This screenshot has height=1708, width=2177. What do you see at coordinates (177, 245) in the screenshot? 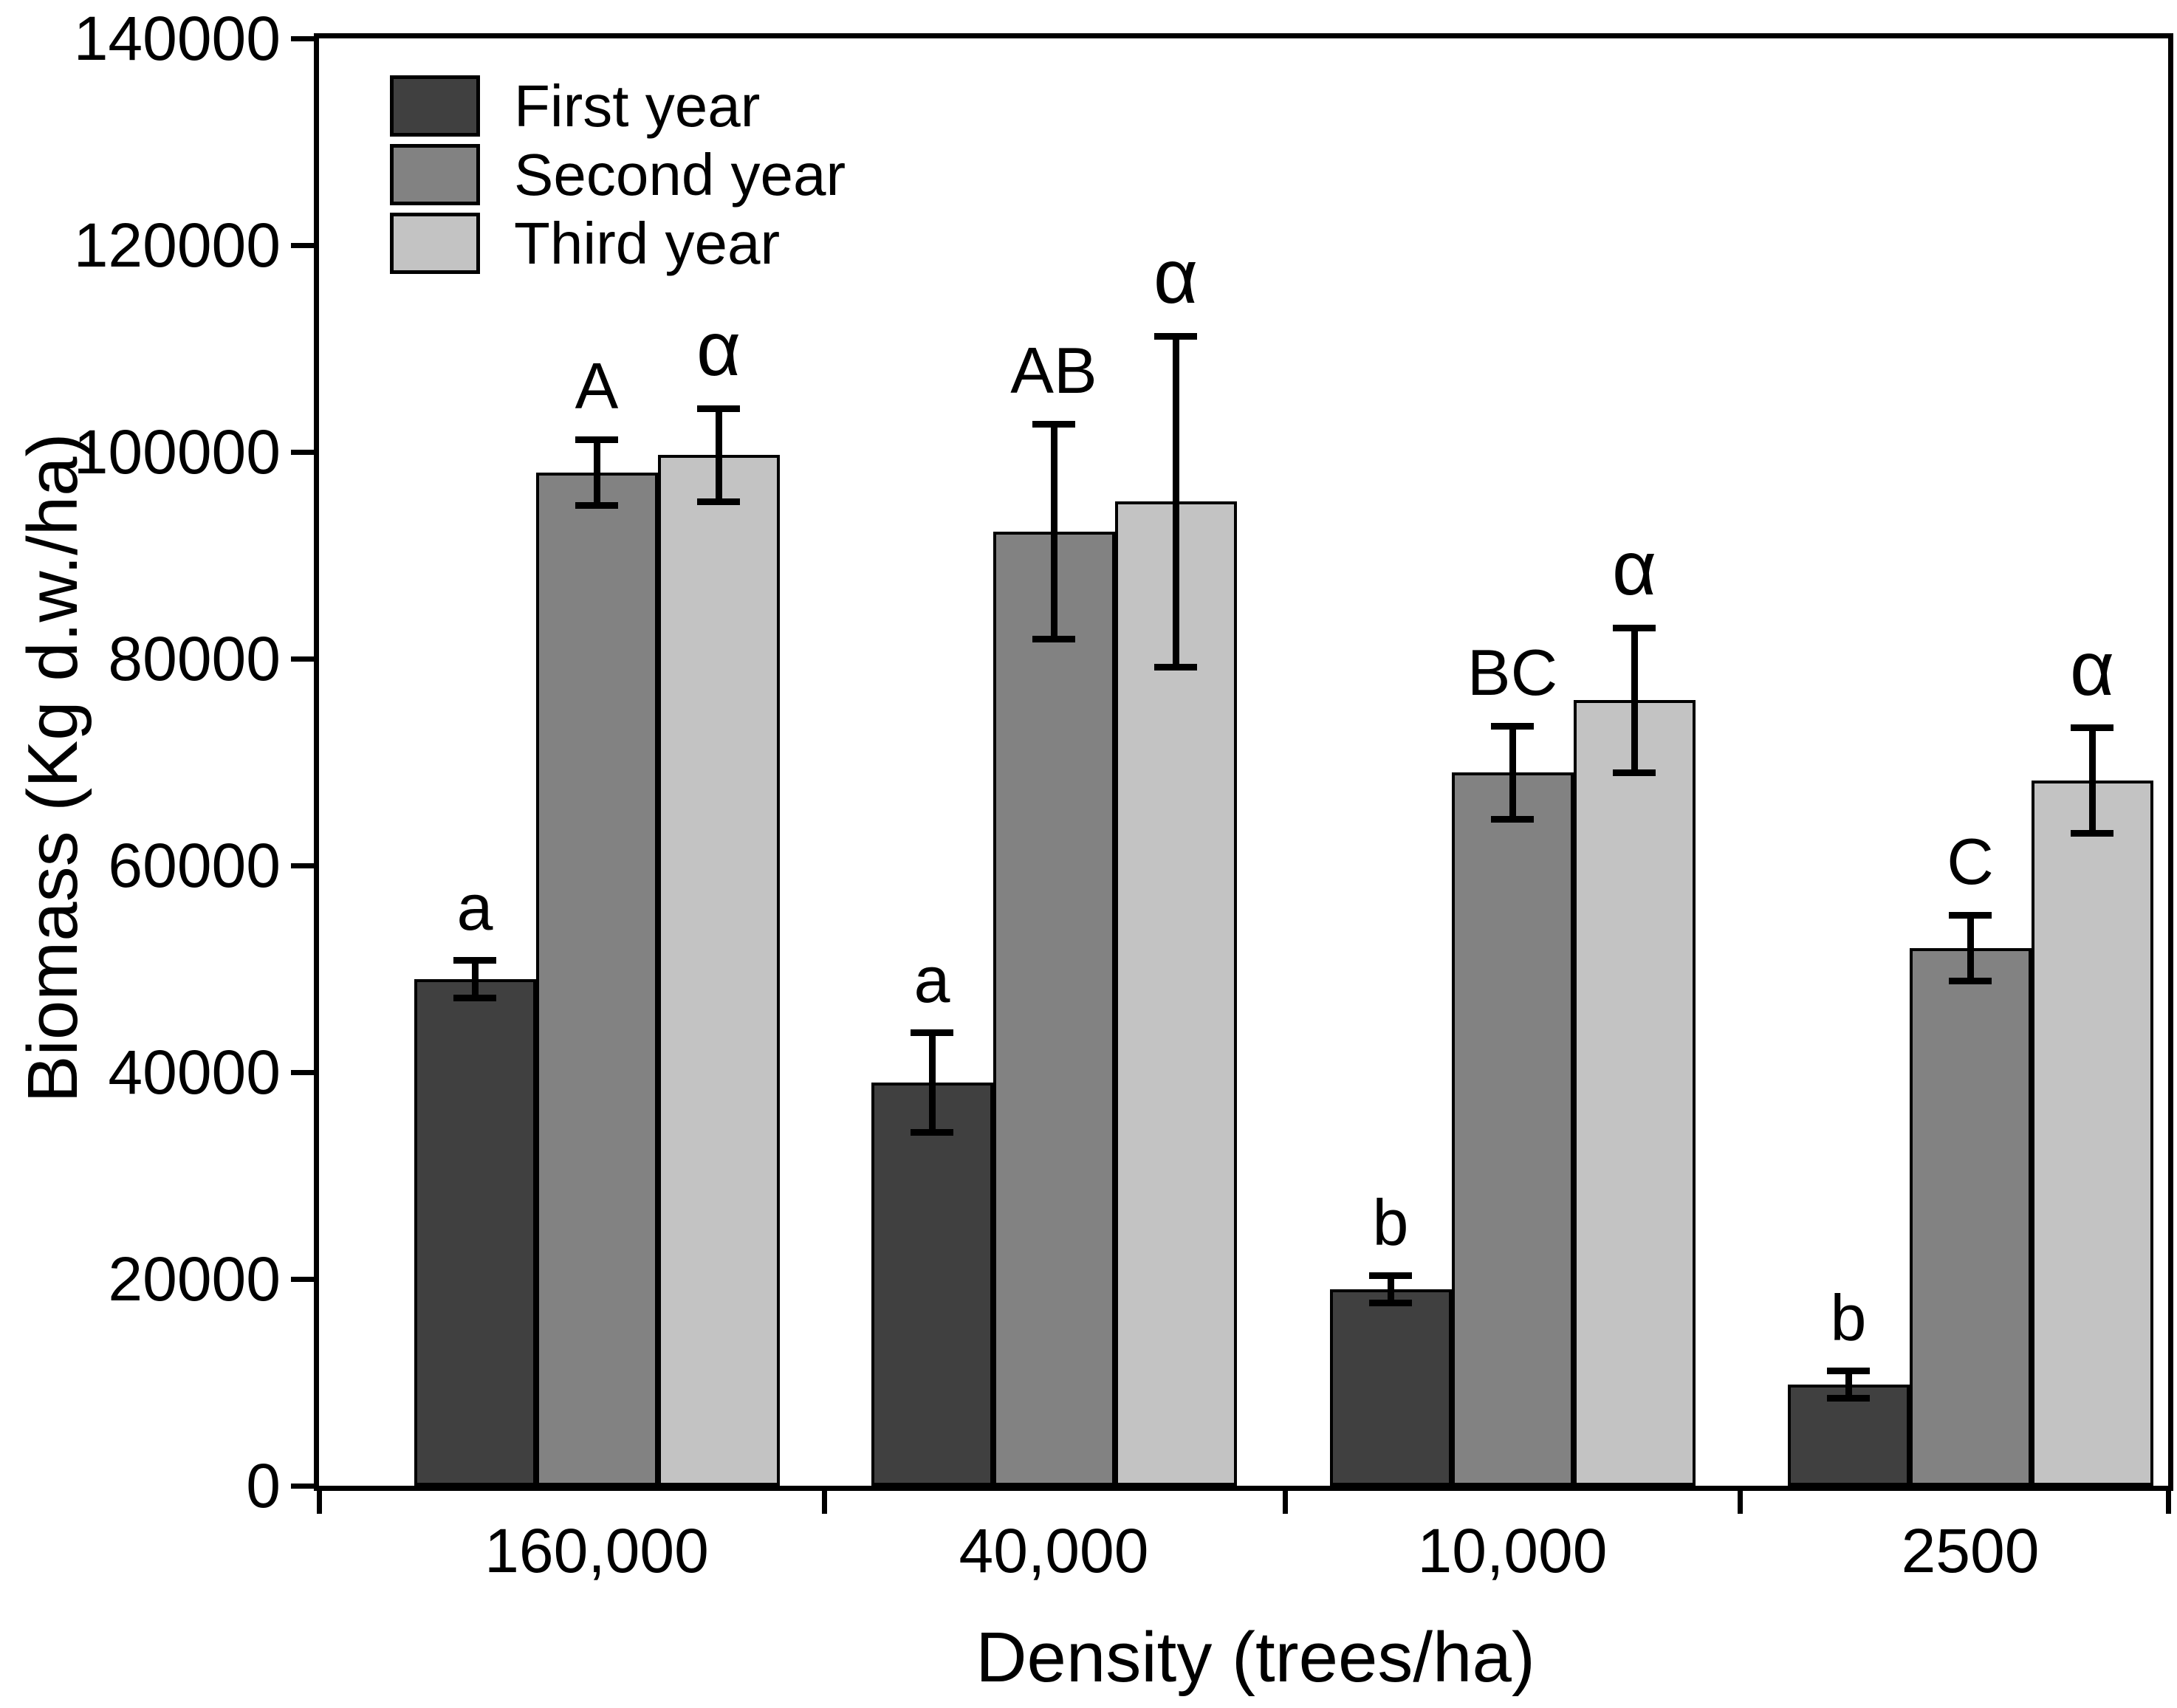
I see `y-tick-label: 120000` at bounding box center [177, 245].